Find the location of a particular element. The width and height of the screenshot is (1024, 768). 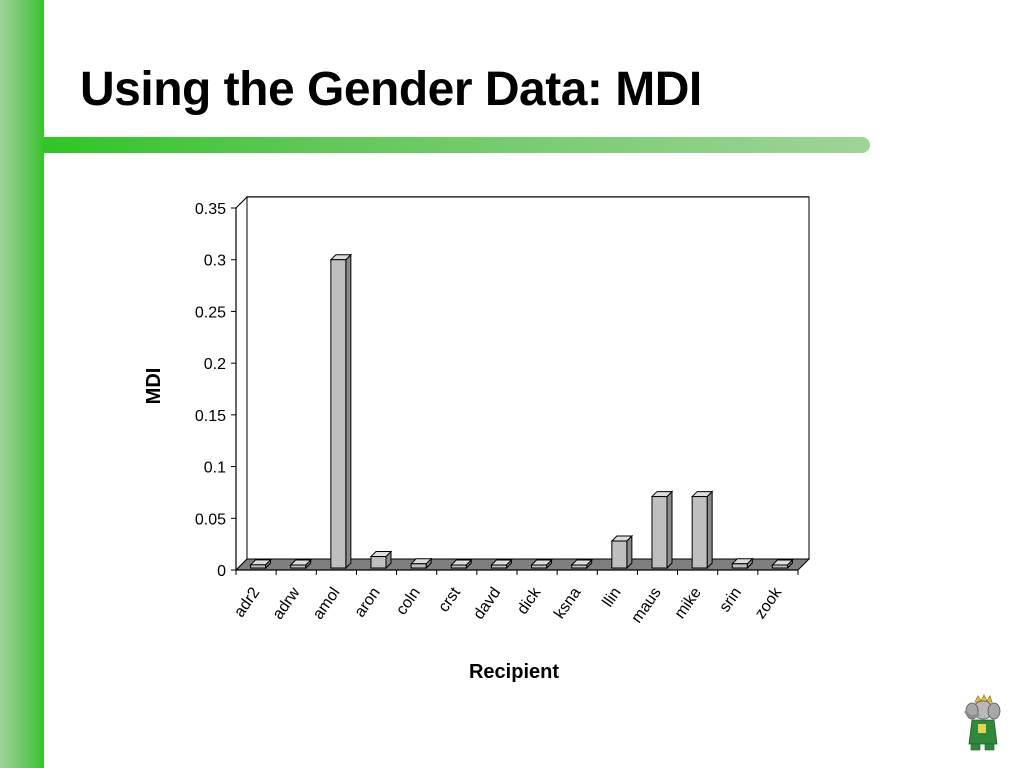

x-tick-label: llin is located at coordinates (611, 598).